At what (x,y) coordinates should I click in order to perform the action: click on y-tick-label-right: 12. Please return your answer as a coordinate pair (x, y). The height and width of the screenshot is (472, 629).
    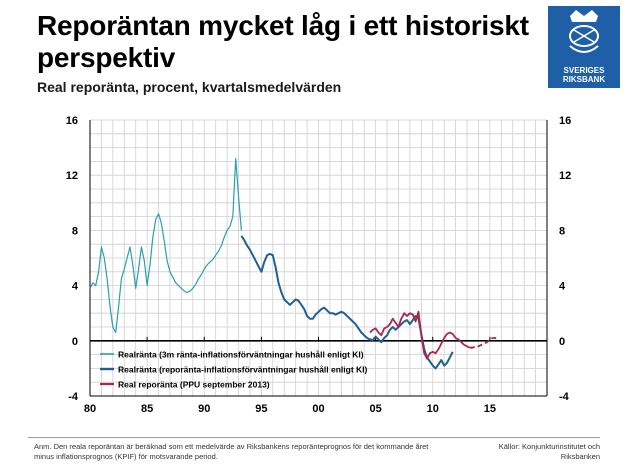
    Looking at the image, I should click on (565, 176).